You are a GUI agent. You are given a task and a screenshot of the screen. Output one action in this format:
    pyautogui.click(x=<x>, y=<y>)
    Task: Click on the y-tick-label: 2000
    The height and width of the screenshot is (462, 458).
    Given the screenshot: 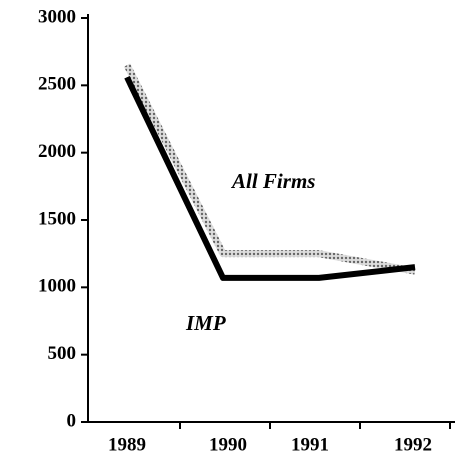 What is the action you would take?
    pyautogui.click(x=57, y=151)
    